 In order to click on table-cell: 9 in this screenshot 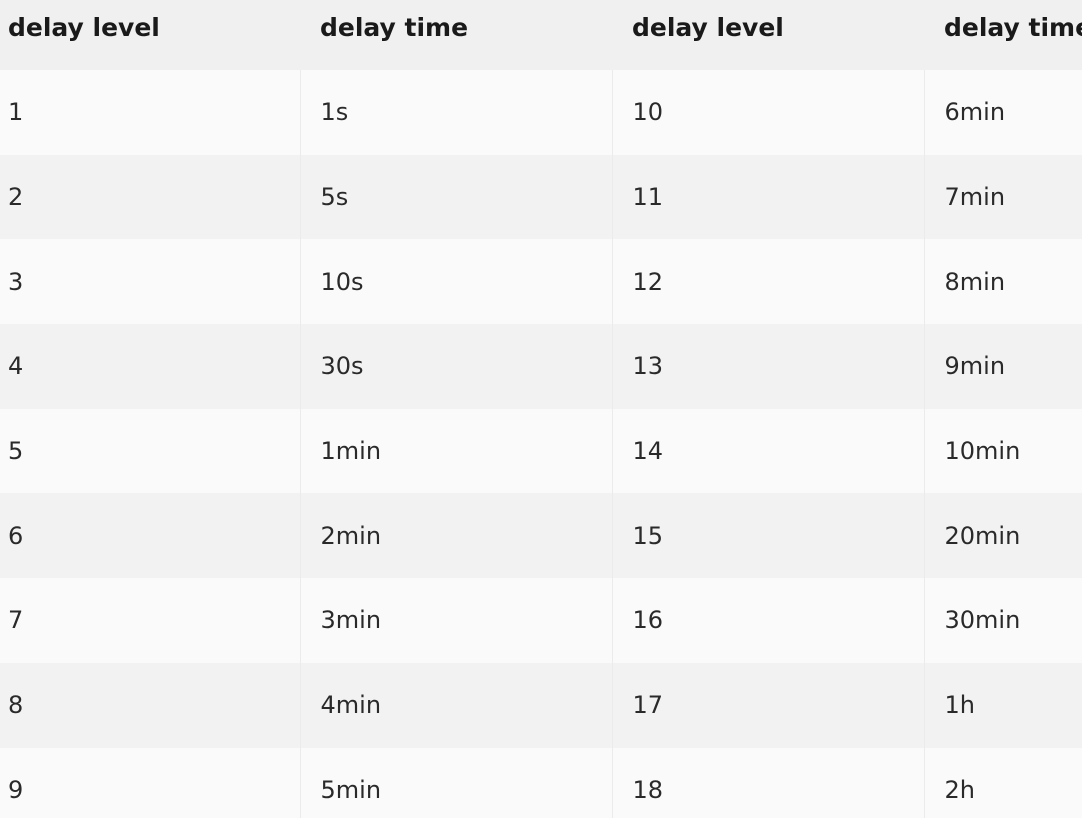, I will do `click(16, 789)`.